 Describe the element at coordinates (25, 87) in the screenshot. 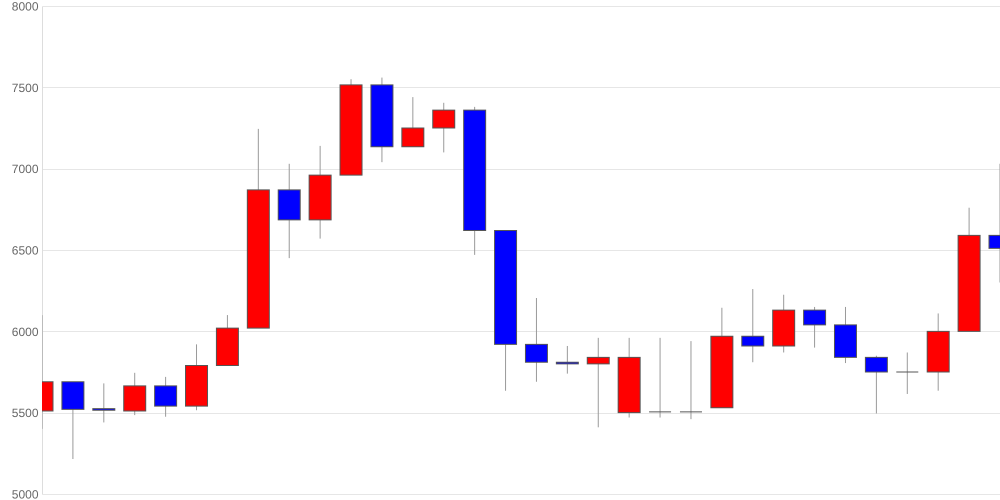

I see `y-tick-label: 7500` at that location.